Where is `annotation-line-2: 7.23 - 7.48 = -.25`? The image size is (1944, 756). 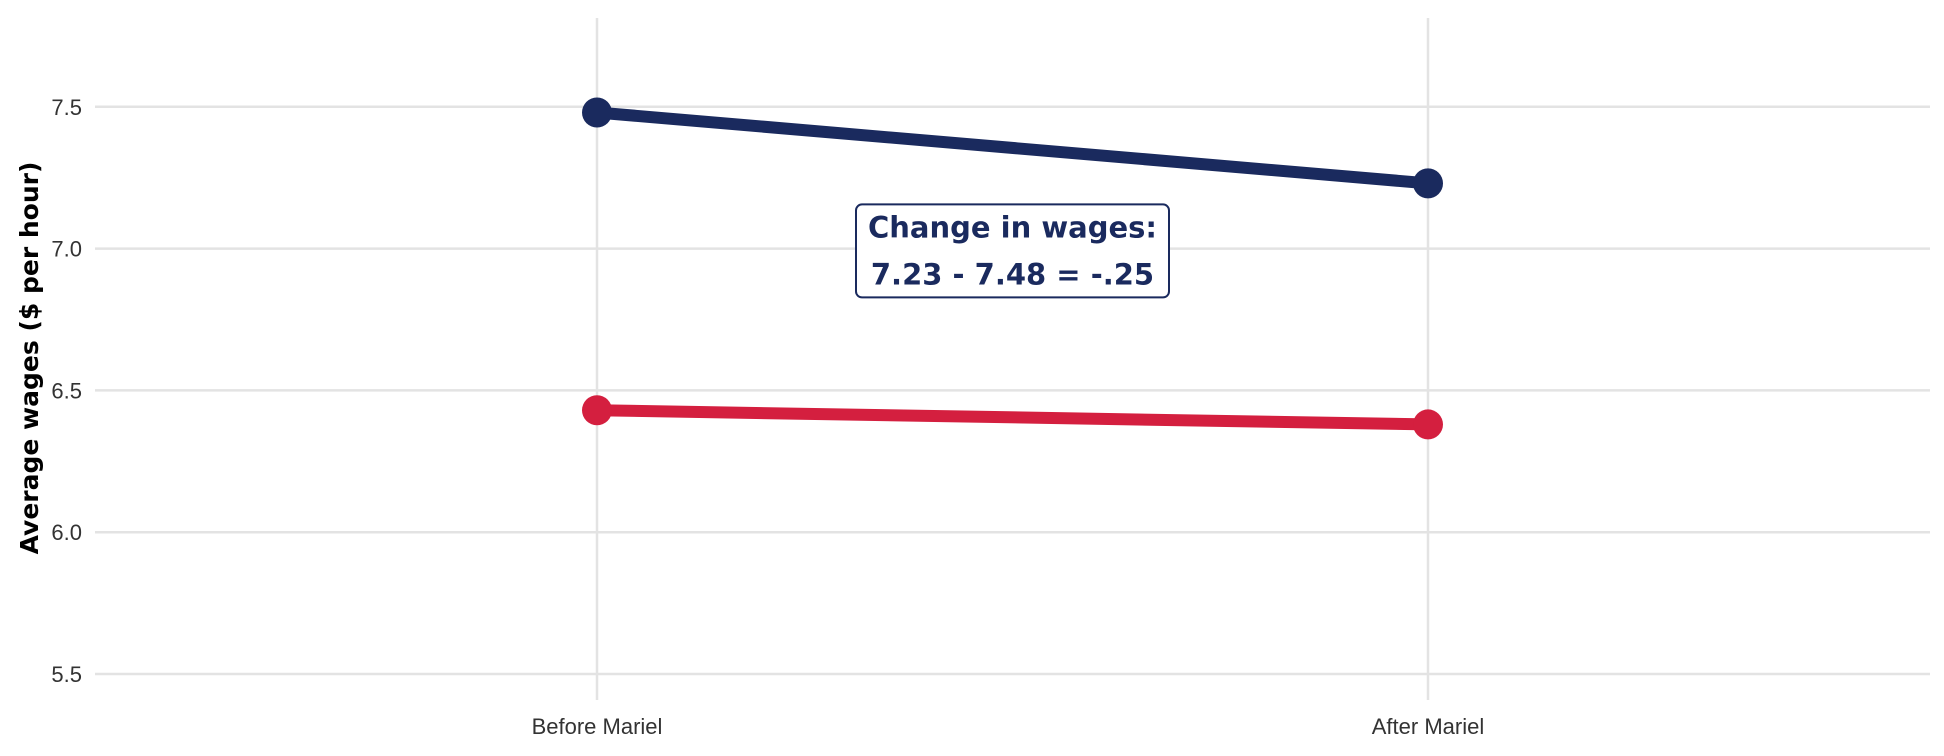
annotation-line-2: 7.23 - 7.48 = -.25 is located at coordinates (1012, 274).